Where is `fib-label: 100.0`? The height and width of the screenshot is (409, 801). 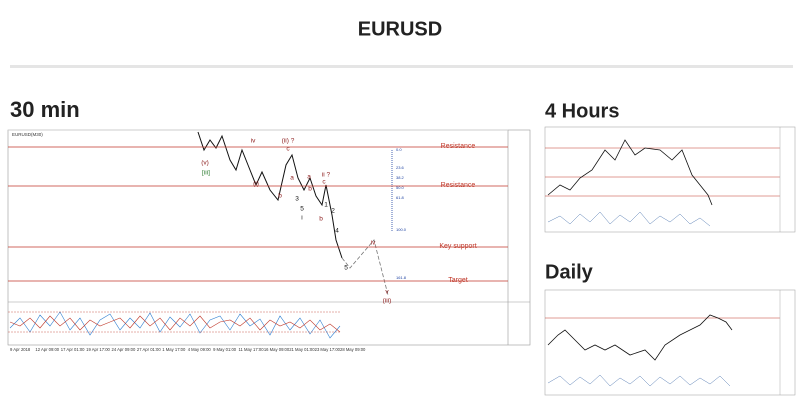
fib-label: 100.0 is located at coordinates (401, 229).